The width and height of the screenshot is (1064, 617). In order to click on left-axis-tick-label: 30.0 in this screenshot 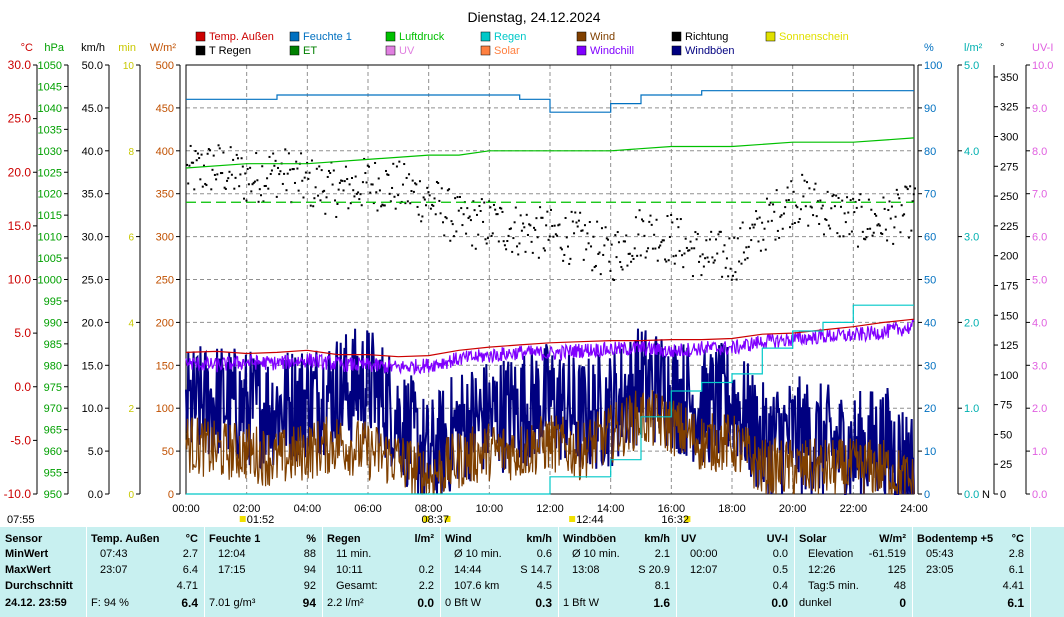, I will do `click(20, 65)`.